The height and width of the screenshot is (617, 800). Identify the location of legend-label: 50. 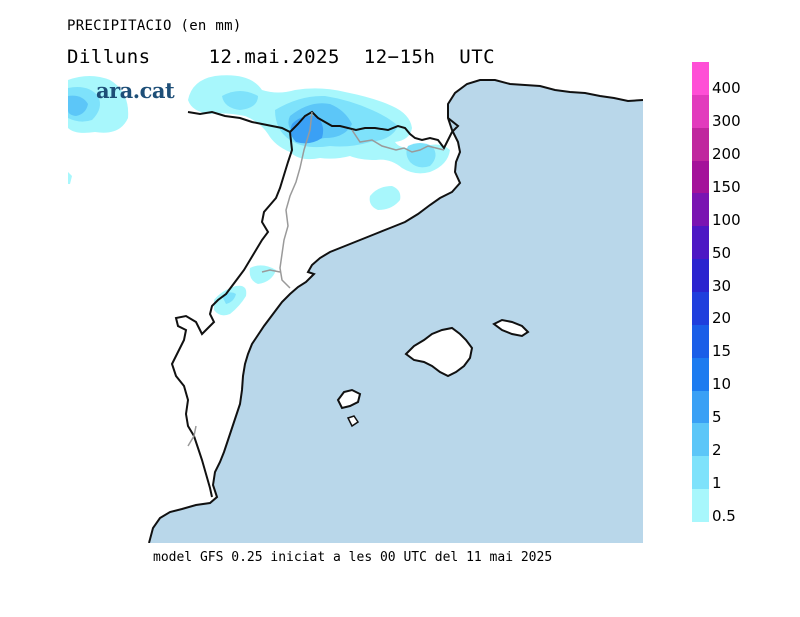
(722, 252).